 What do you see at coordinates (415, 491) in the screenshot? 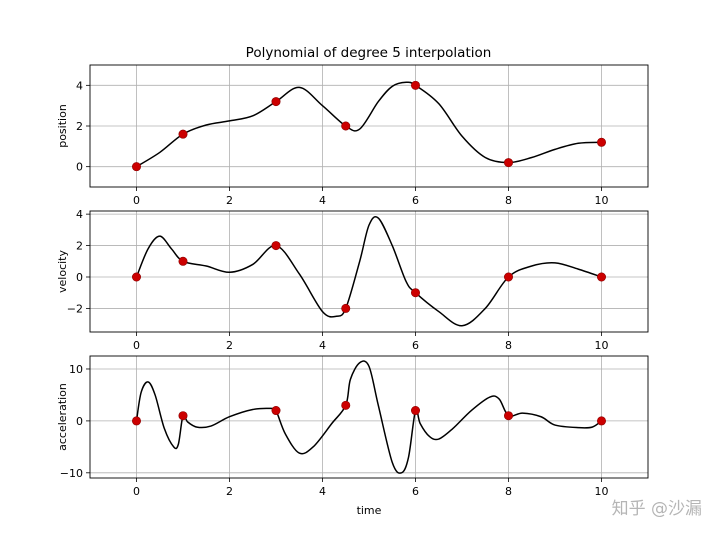
I see `acceleration-xtick-label: 6` at bounding box center [415, 491].